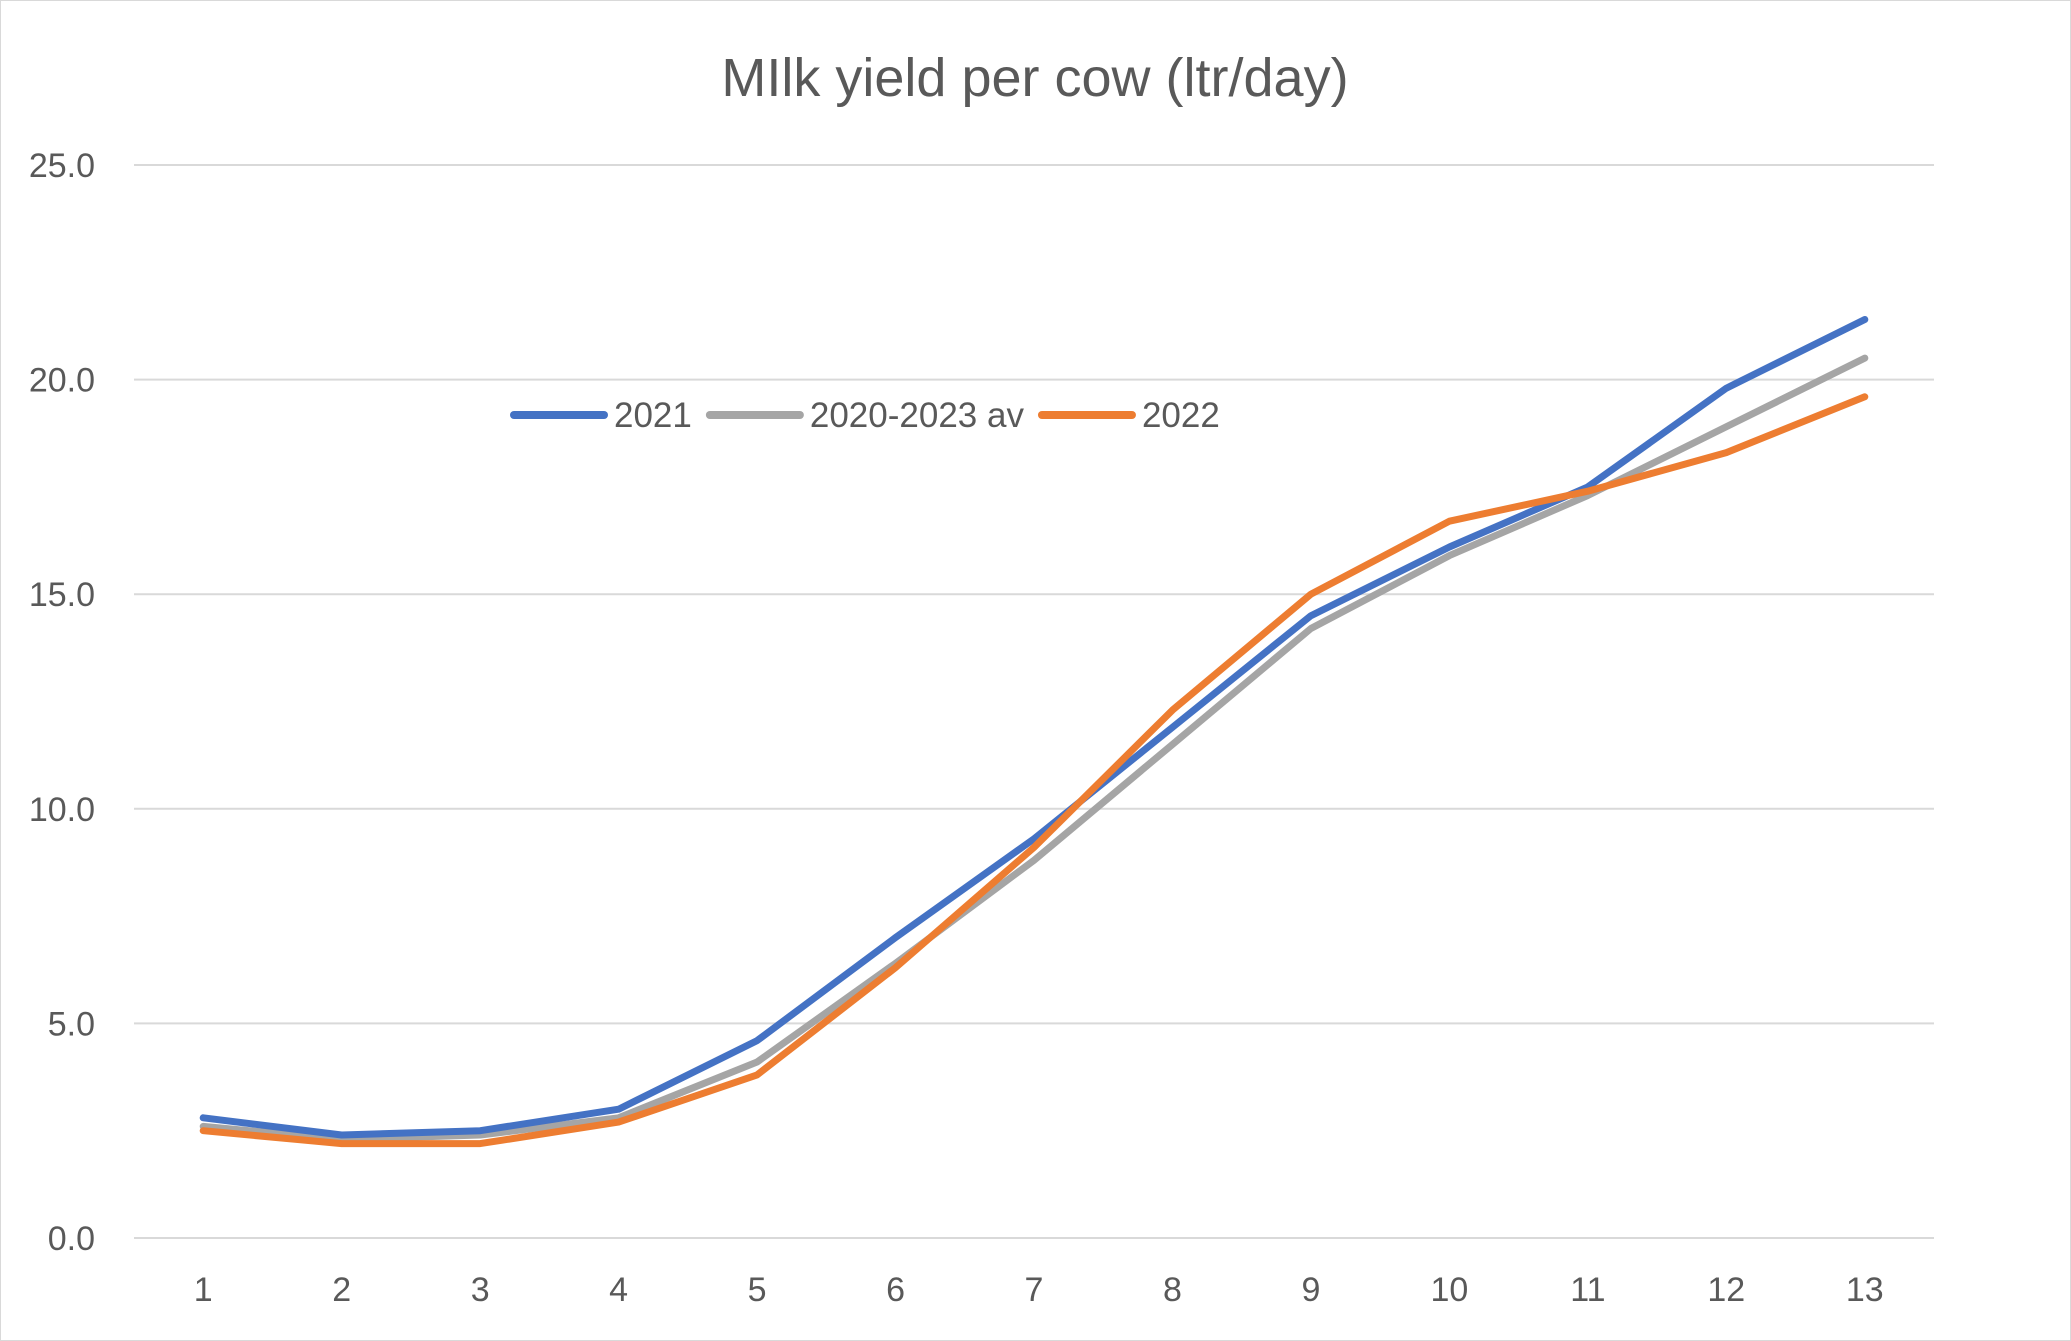 This screenshot has height=1341, width=2071. What do you see at coordinates (1865, 1290) in the screenshot?
I see `x-tick-label: 13` at bounding box center [1865, 1290].